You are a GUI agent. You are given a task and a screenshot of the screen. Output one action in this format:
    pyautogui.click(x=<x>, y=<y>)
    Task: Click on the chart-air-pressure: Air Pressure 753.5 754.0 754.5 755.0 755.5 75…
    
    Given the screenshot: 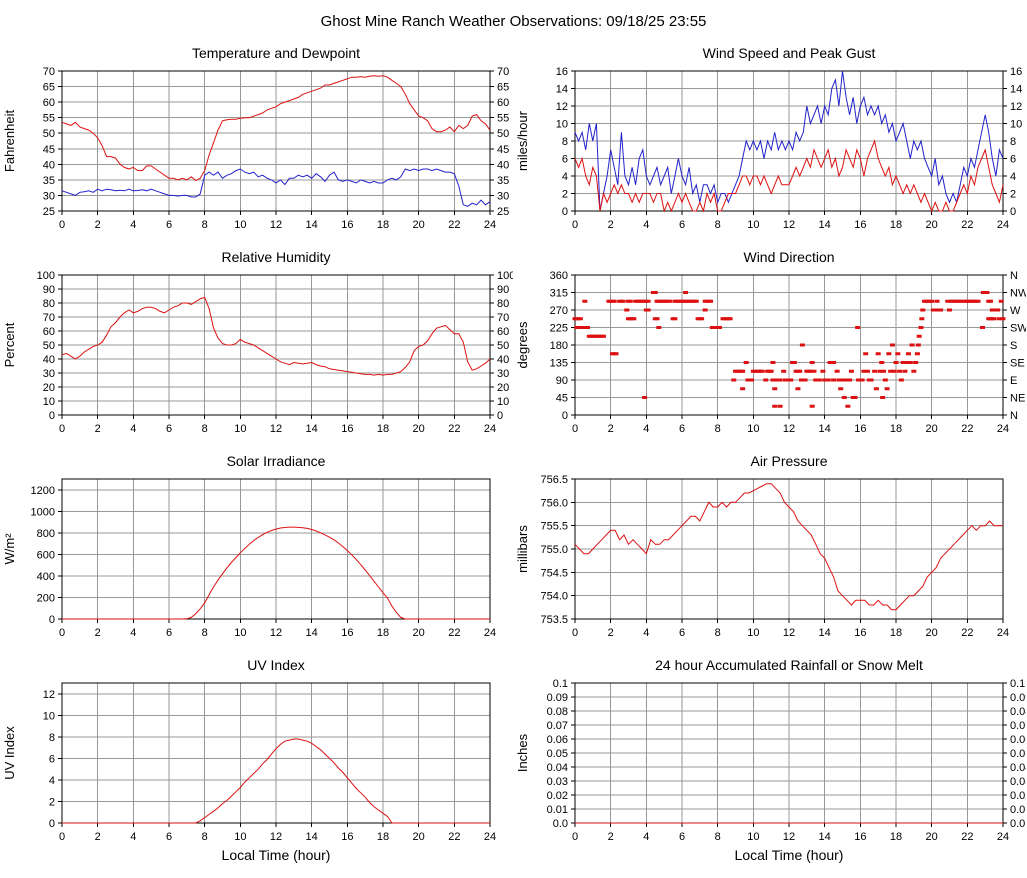 What is the action you would take?
    pyautogui.click(x=769, y=545)
    